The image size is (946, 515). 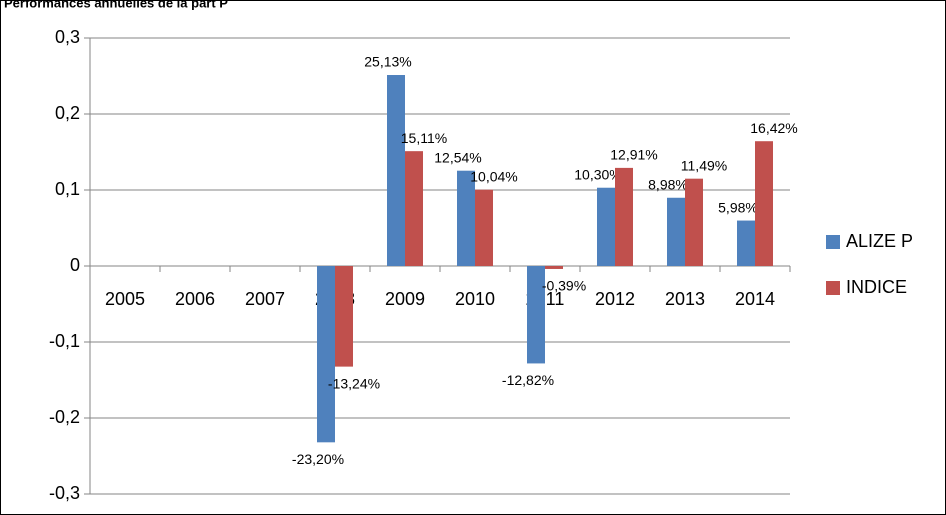 What do you see at coordinates (195, 299) in the screenshot?
I see `x-tick-label: 2006` at bounding box center [195, 299].